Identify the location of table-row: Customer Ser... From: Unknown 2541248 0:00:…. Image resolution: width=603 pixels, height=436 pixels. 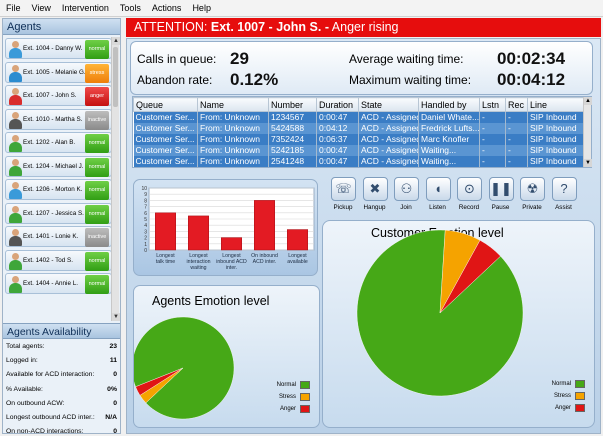
(359, 161).